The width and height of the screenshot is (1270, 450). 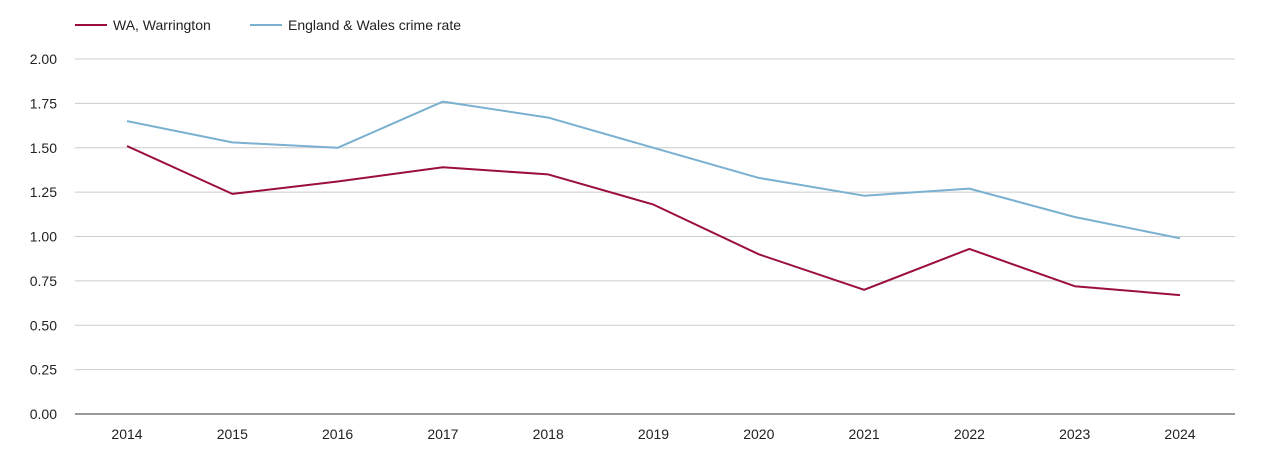 I want to click on x-tick-label: 2020, so click(x=758, y=434).